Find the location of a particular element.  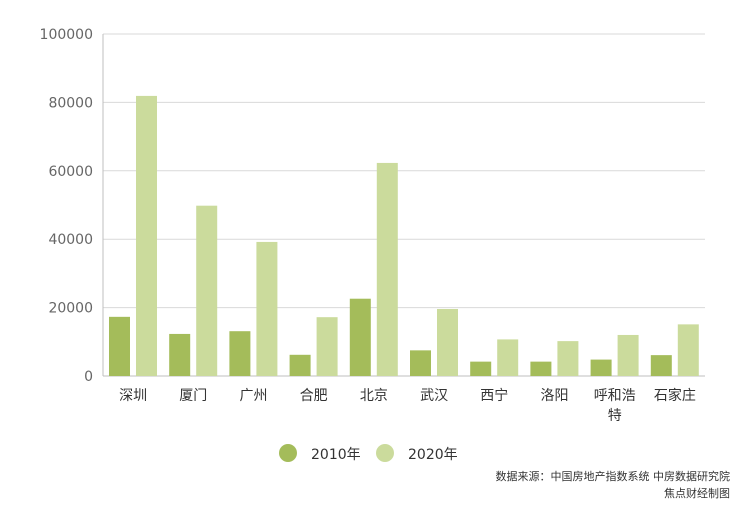

x-tick-label: 北京 is located at coordinates (374, 396).